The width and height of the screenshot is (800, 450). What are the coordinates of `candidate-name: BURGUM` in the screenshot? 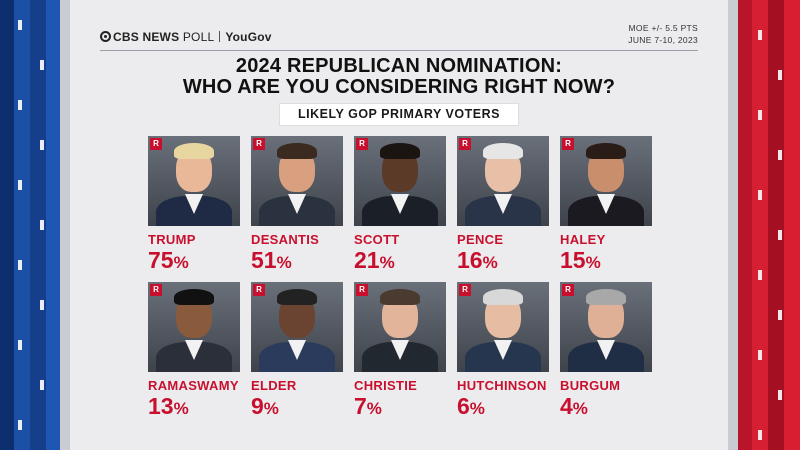 It's located at (590, 385).